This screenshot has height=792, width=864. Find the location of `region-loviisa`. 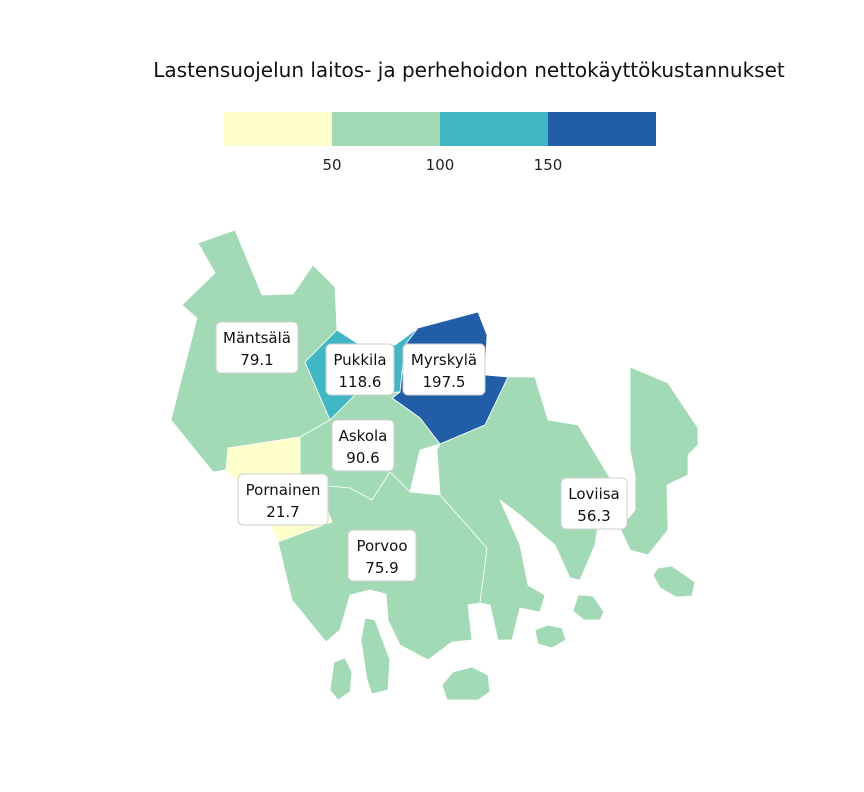

region-loviisa is located at coordinates (659, 461).